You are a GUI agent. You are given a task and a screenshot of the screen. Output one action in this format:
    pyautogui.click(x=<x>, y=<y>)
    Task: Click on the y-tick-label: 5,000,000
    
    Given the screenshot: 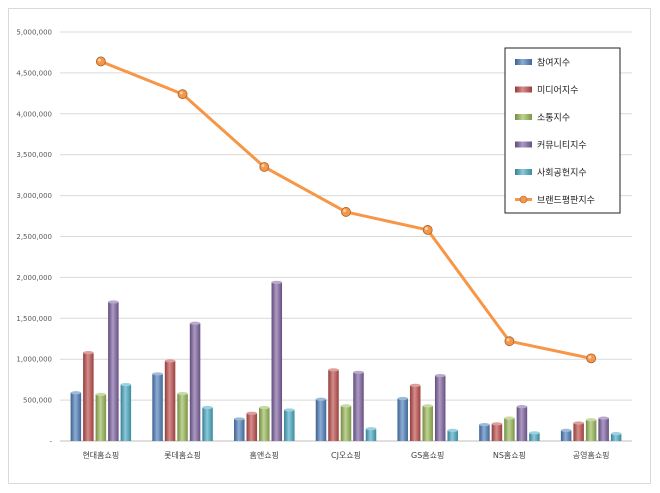 What is the action you would take?
    pyautogui.click(x=34, y=33)
    